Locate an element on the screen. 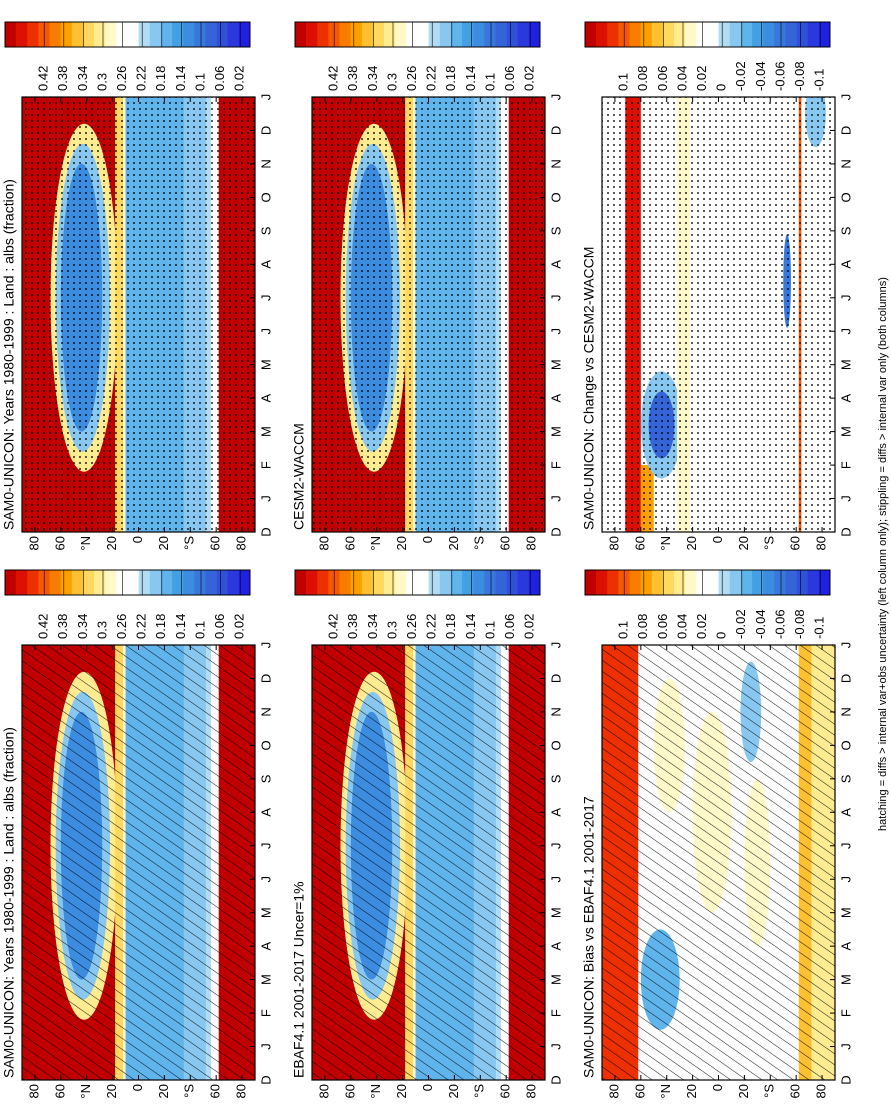 The height and width of the screenshot is (1107, 891). y-tick-label: 0 is located at coordinates (717, 539).